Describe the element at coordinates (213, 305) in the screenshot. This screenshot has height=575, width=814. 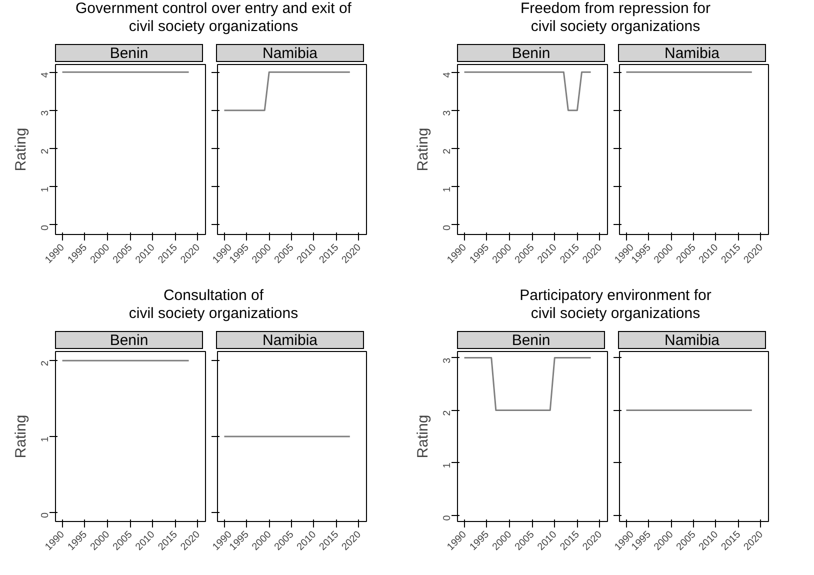
I see `chart-title: Consultation of civil society organizations` at that location.